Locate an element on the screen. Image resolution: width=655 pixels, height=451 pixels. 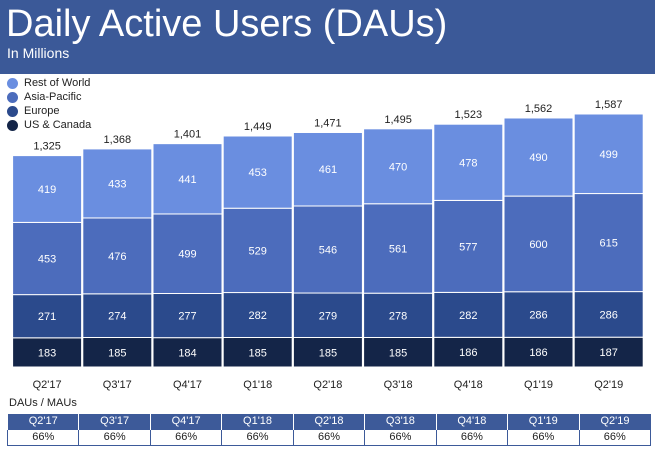
x-tick-label: Q3'17 is located at coordinates (117, 385).